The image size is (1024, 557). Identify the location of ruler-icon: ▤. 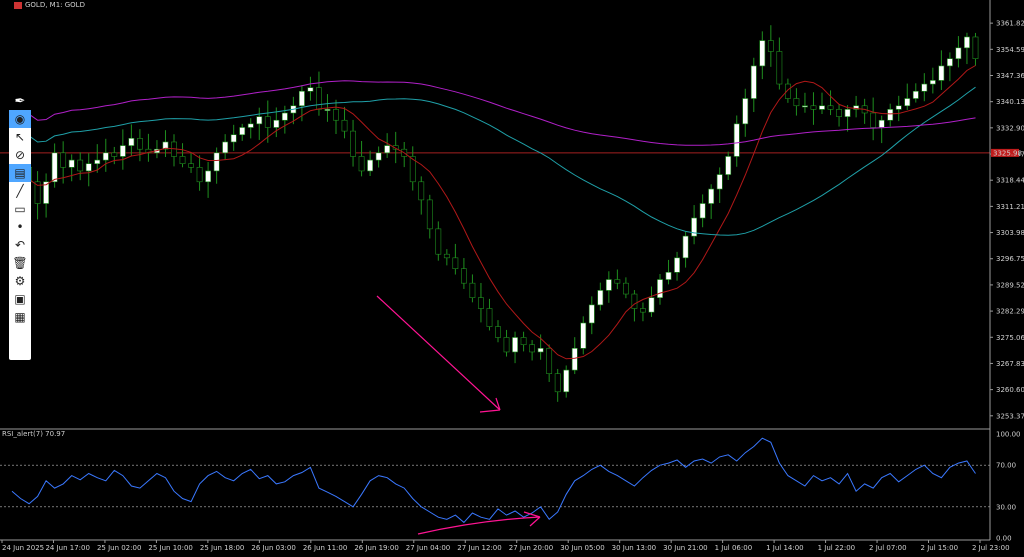
(20, 173).